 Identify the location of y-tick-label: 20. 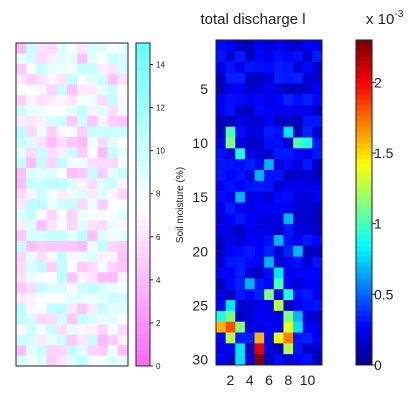
(200, 251).